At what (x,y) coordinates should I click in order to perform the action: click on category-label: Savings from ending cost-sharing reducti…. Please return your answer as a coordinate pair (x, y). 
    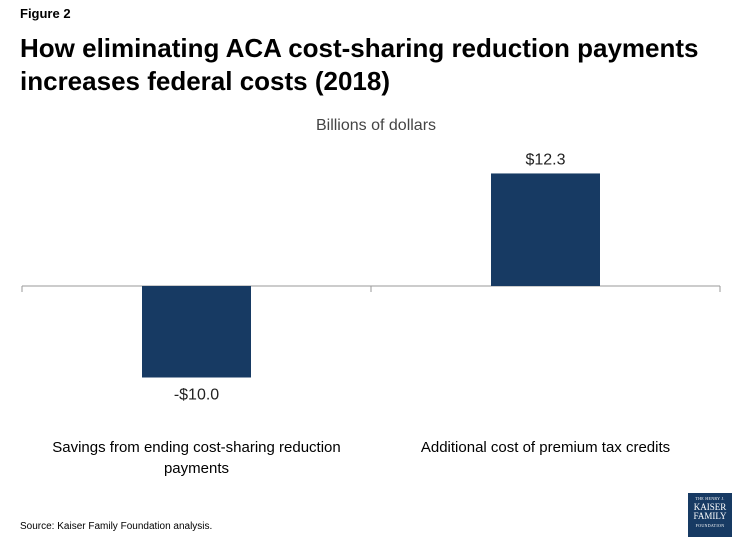
    Looking at the image, I should click on (196, 458).